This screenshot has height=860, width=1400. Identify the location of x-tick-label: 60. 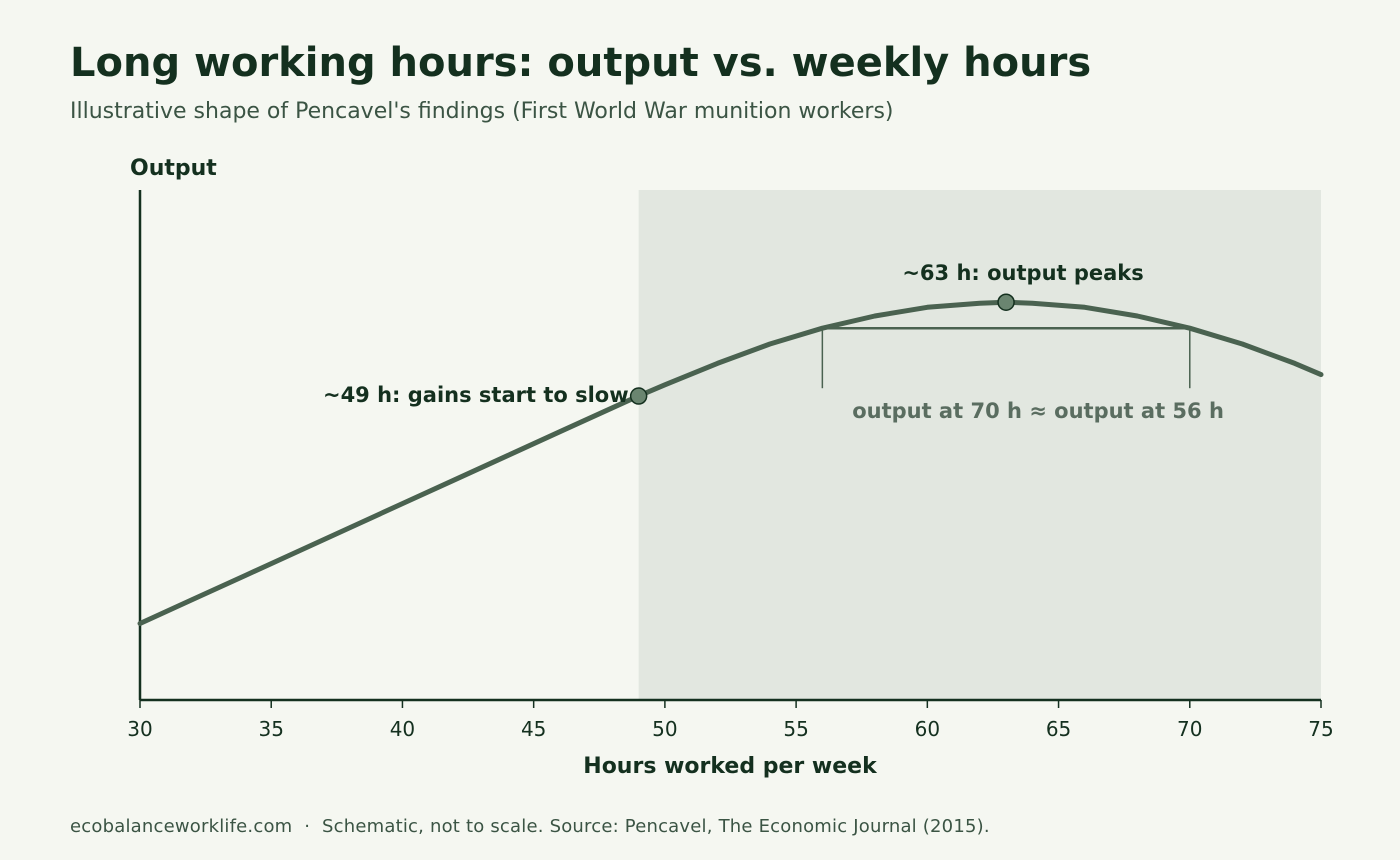
(927, 729).